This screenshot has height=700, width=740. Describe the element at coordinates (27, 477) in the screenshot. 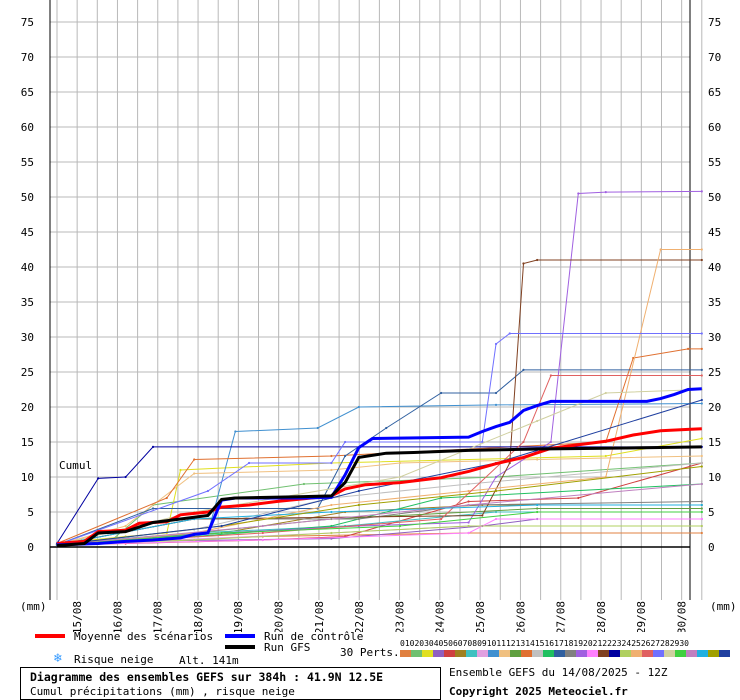

I see `y-tick-label-left: 10` at that location.